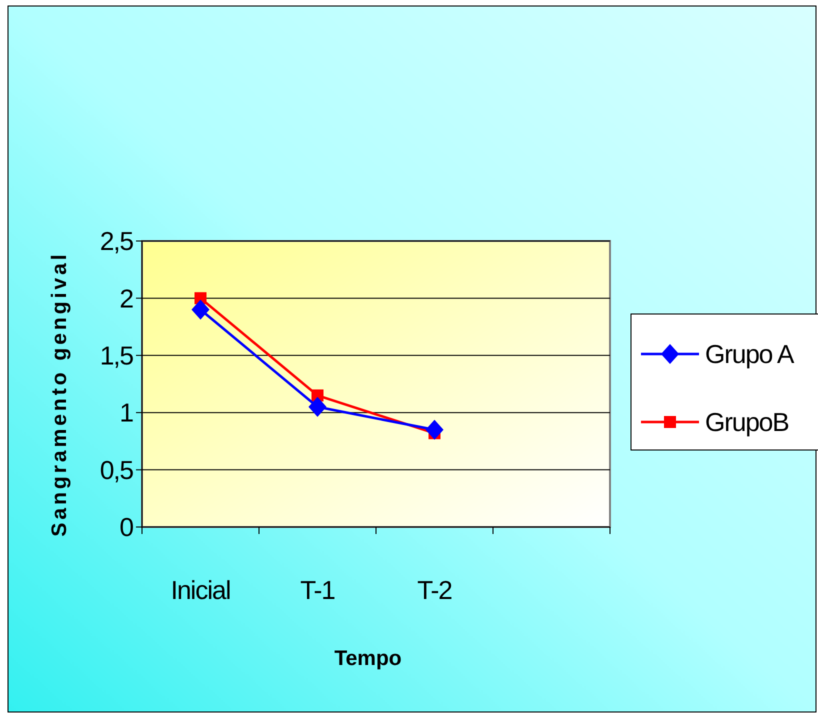  What do you see at coordinates (318, 590) in the screenshot?
I see `x-tick-label: T-1` at bounding box center [318, 590].